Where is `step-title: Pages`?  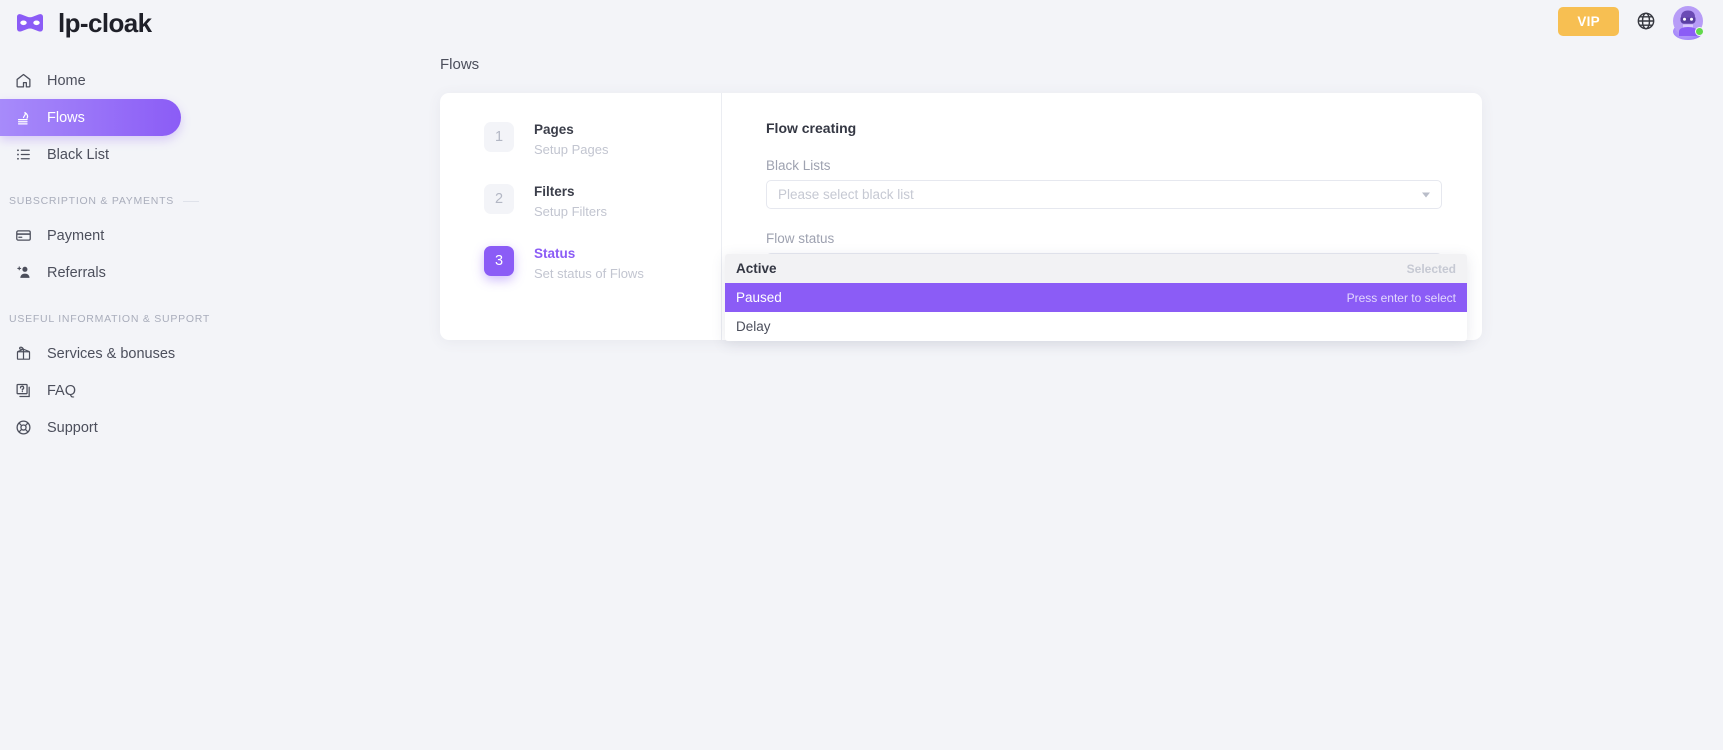 step-title: Pages is located at coordinates (554, 129).